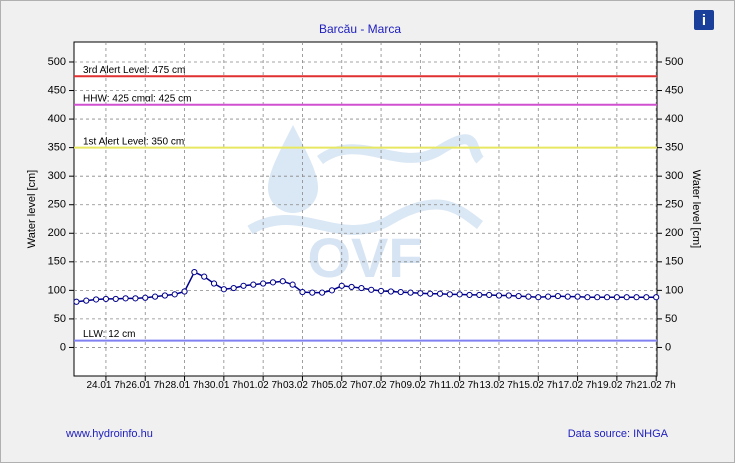 The image size is (735, 463). I want to click on x-tick-label: 24.01 7h, so click(106, 385).